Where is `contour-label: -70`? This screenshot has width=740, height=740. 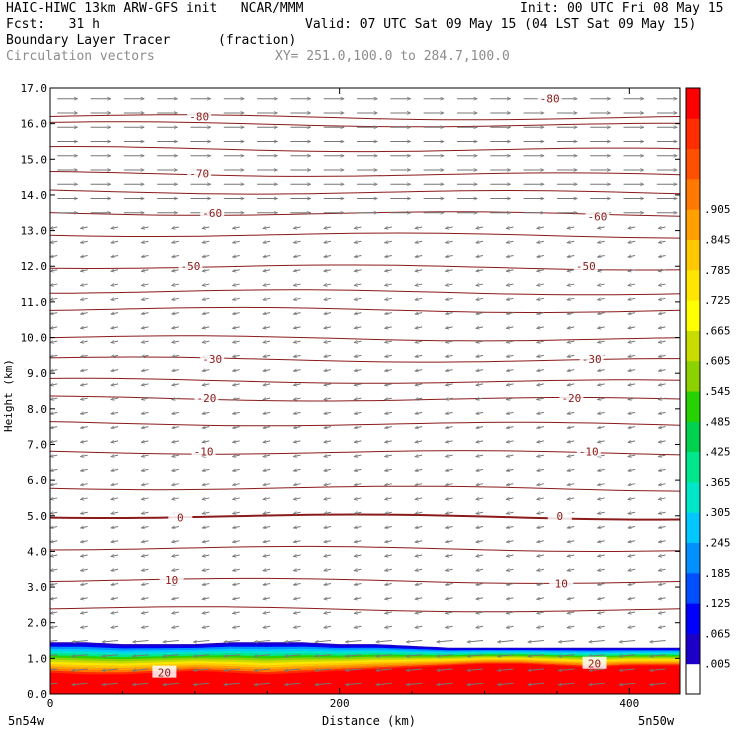 contour-label: -70 is located at coordinates (199, 174).